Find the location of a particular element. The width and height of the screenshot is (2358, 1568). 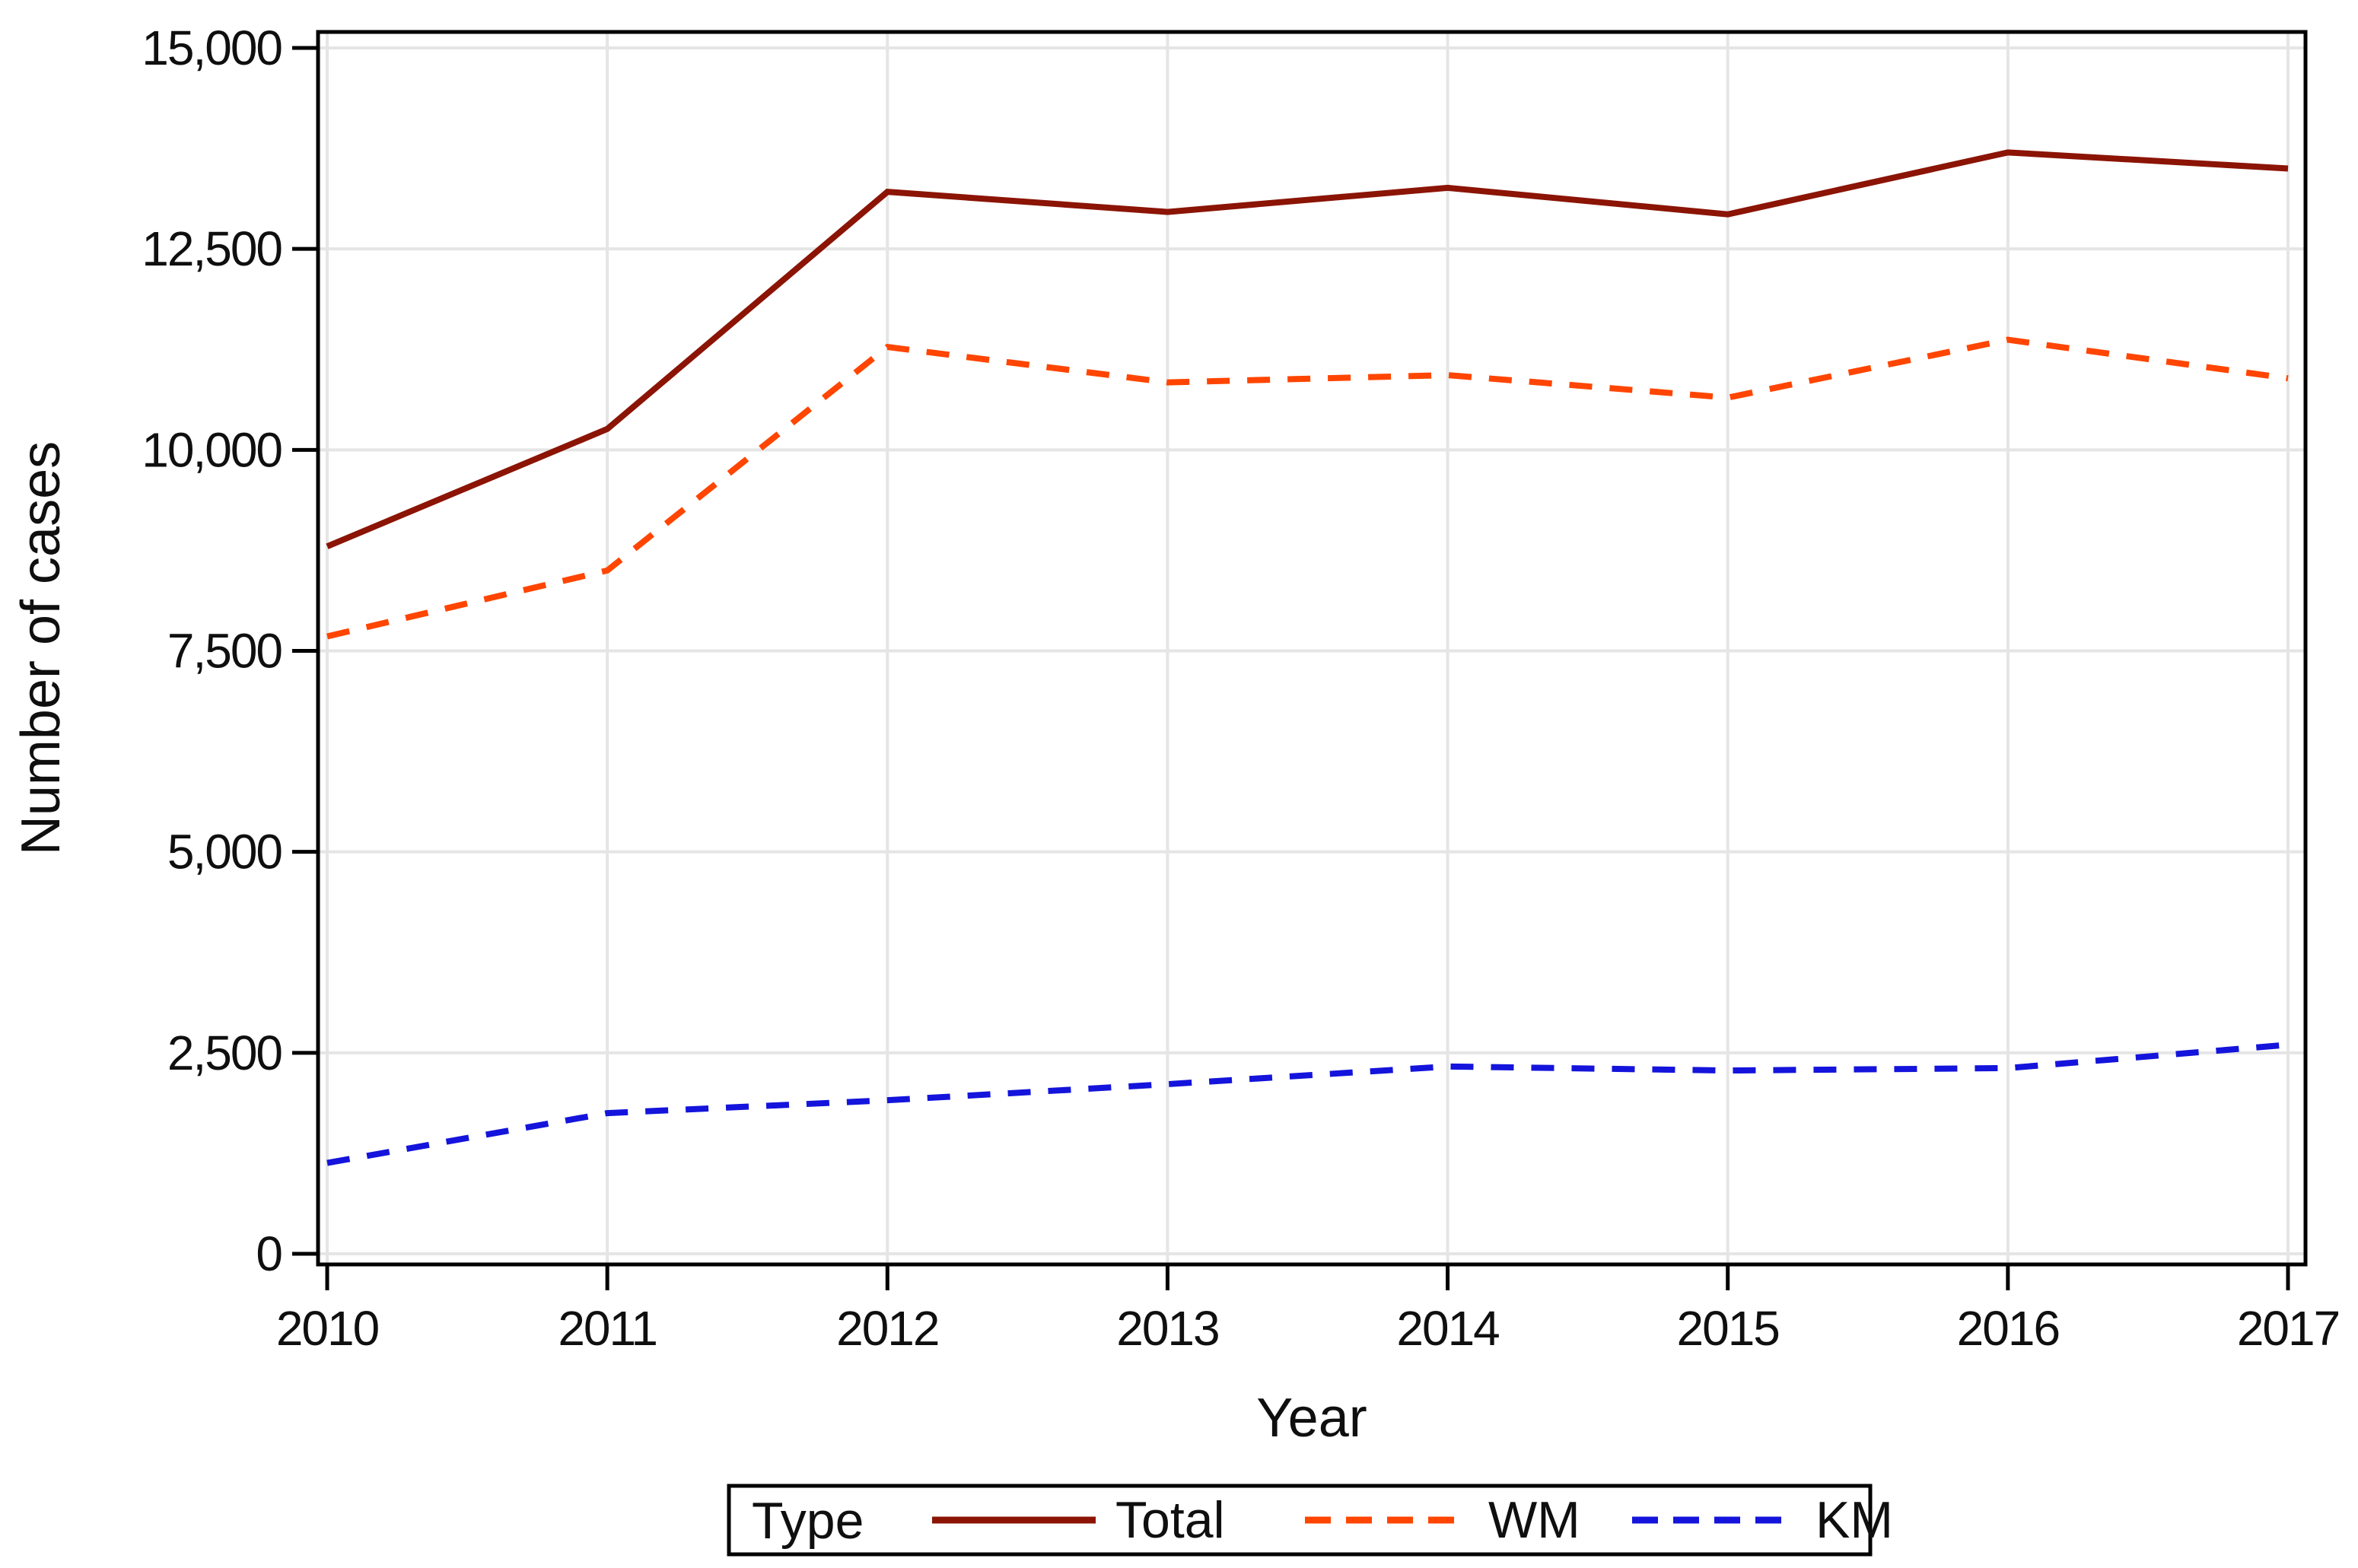

y-tick-label: 0 is located at coordinates (269, 1253).